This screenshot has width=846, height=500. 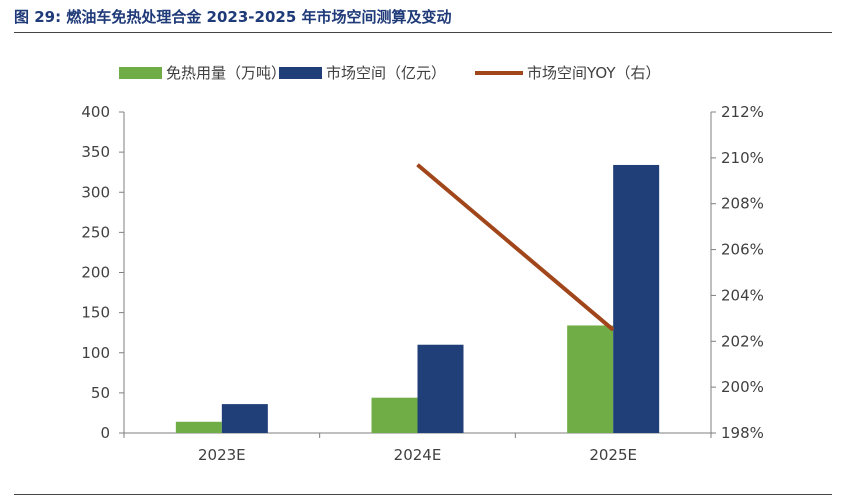 What do you see at coordinates (95, 152) in the screenshot?
I see `left-tick-label: 350` at bounding box center [95, 152].